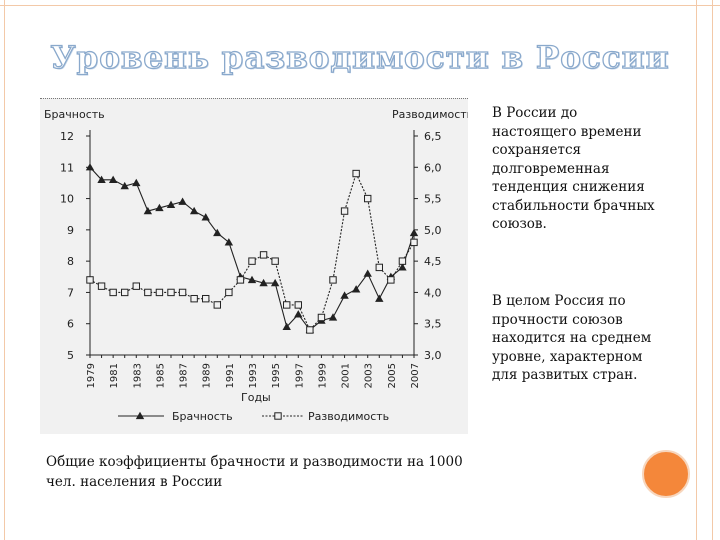 This screenshot has height=540, width=720. Describe the element at coordinates (114, 375) in the screenshot. I see `chart-x-tick-label: 1981` at that location.